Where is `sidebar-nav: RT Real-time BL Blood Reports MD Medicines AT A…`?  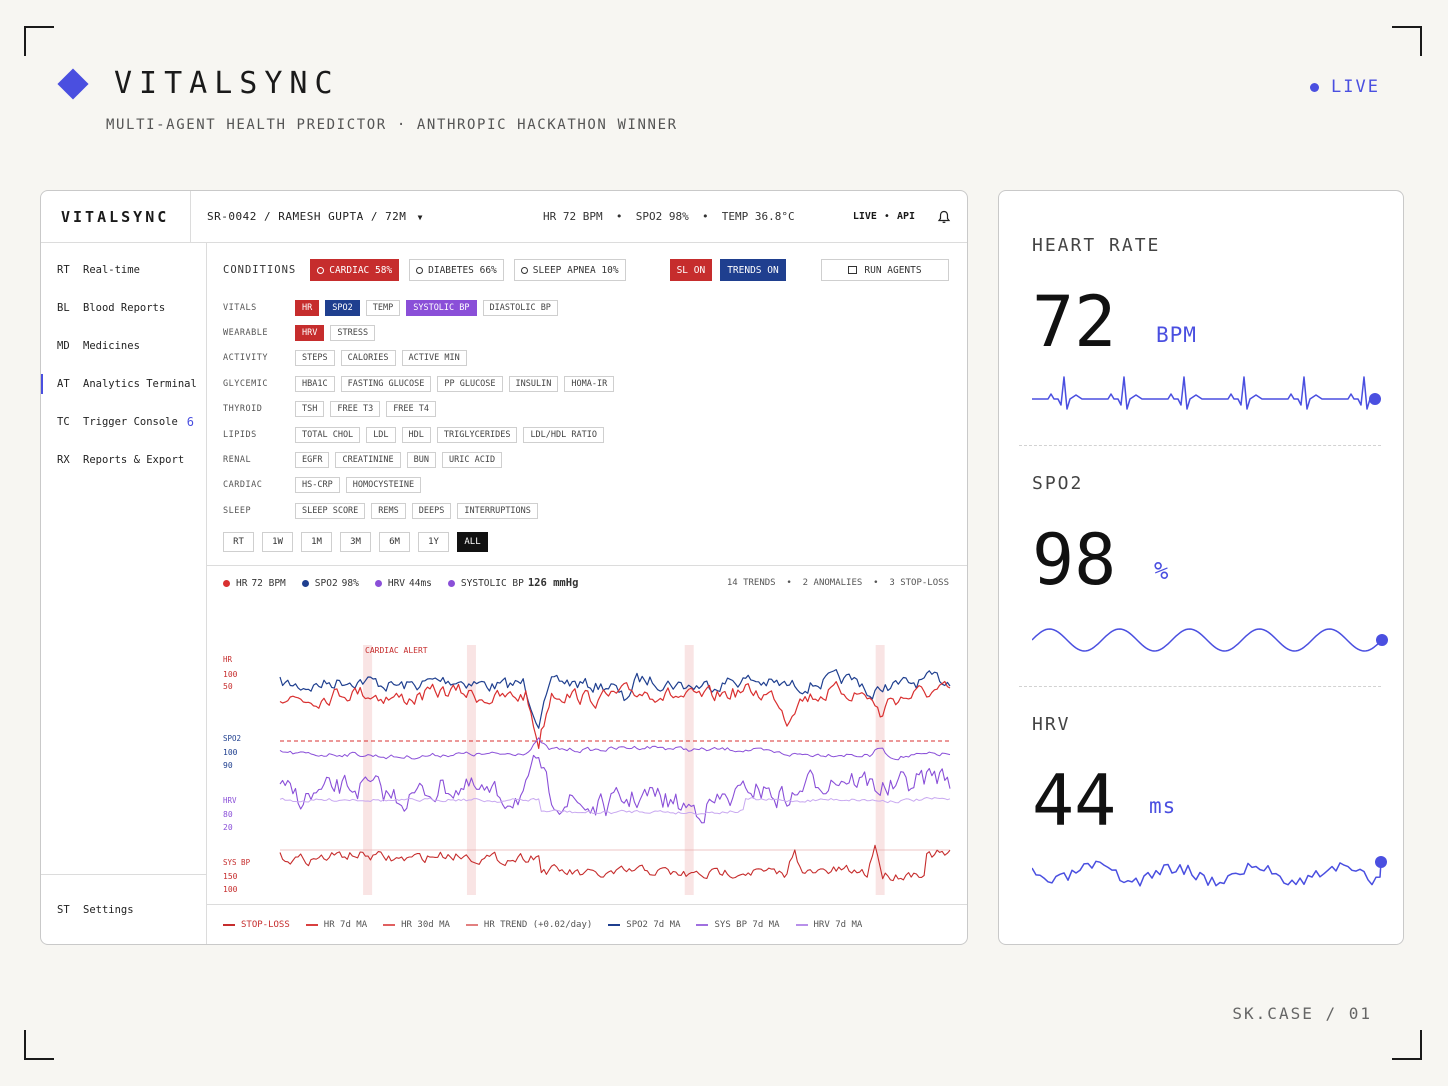 sidebar-nav: RT Real-time BL Blood Reports MD Medicines AT A… is located at coordinates (123, 361).